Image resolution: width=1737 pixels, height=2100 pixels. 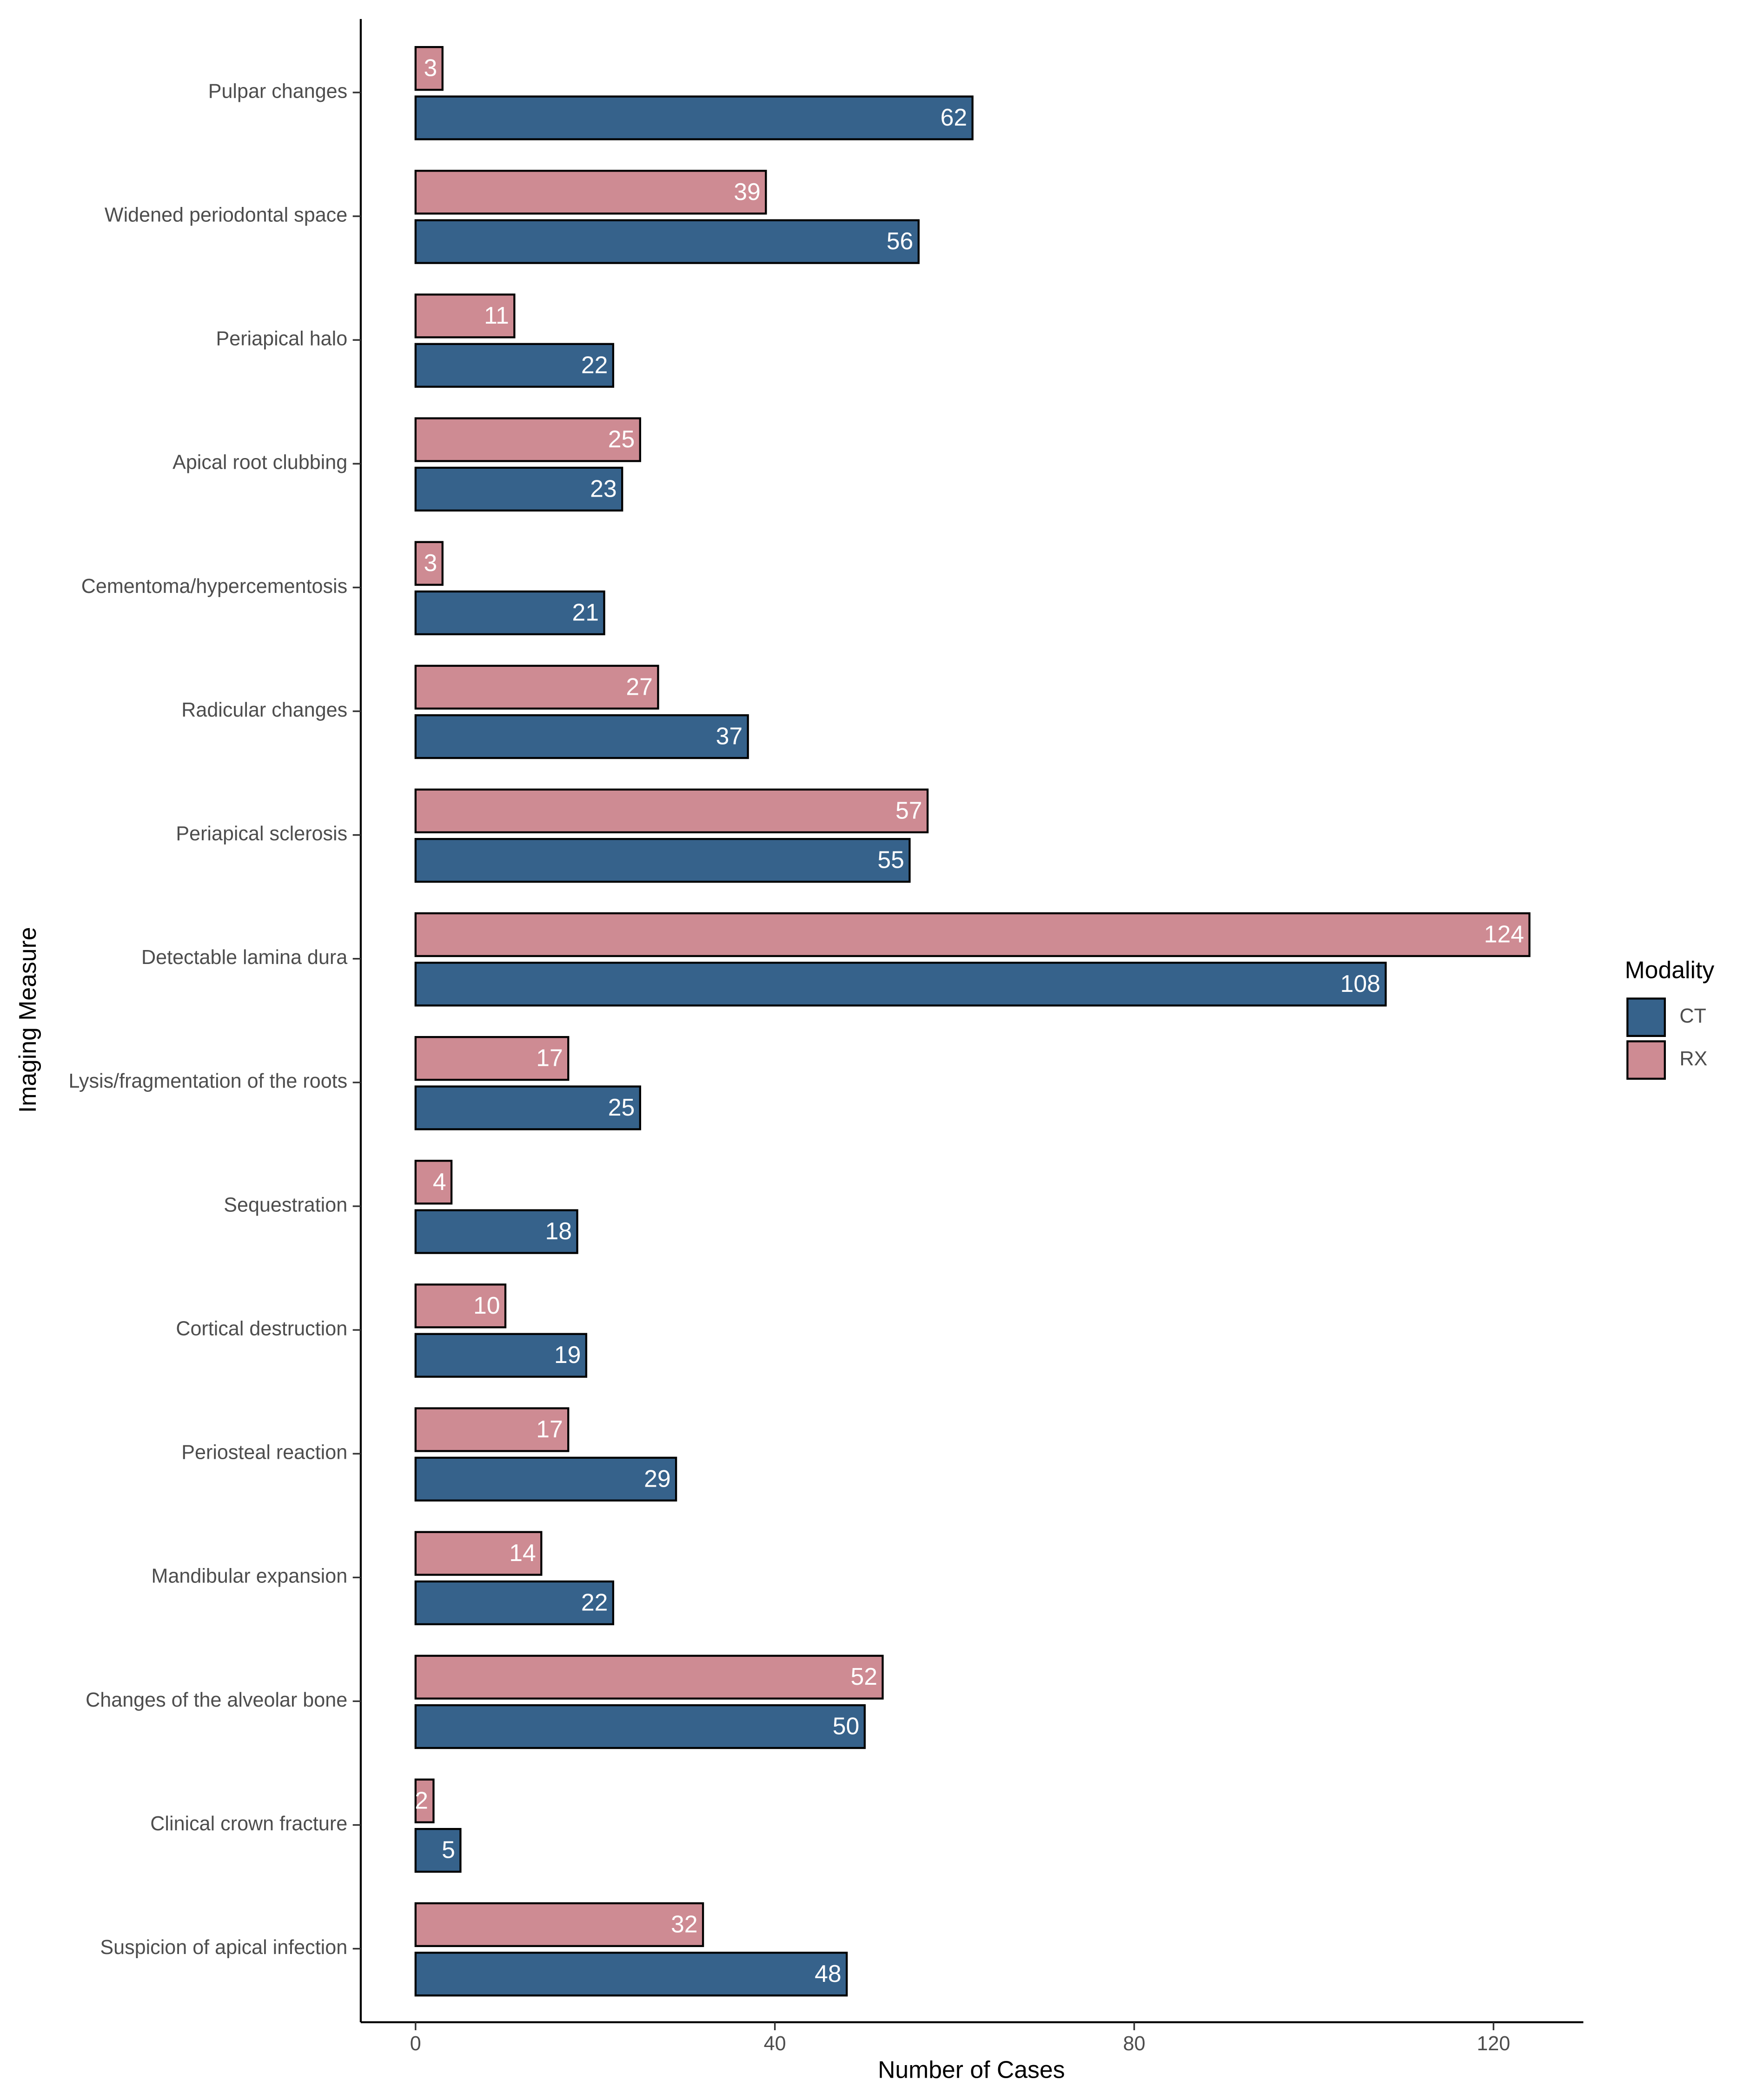 I want to click on value-label: 5, so click(x=448, y=1850).